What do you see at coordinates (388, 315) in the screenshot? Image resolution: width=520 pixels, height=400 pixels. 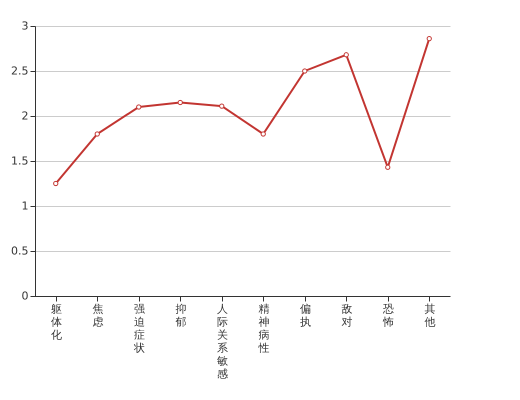 I see `x-tick-label: 恐怖` at bounding box center [388, 315].